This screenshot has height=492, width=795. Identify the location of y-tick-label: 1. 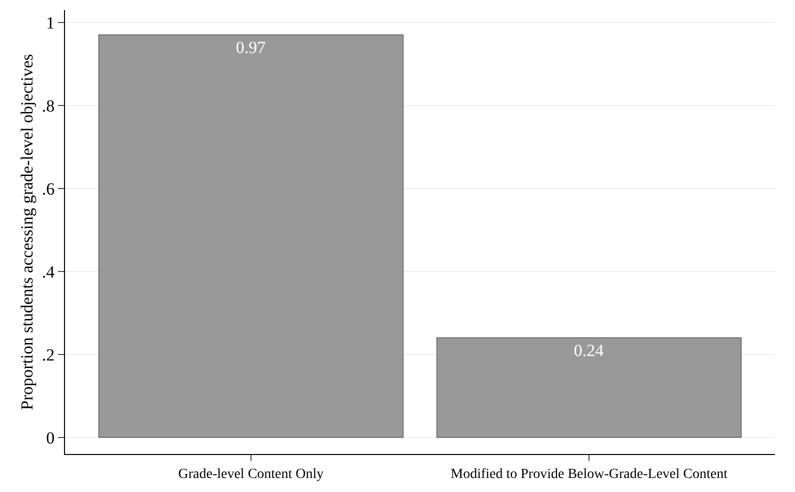
(50, 22).